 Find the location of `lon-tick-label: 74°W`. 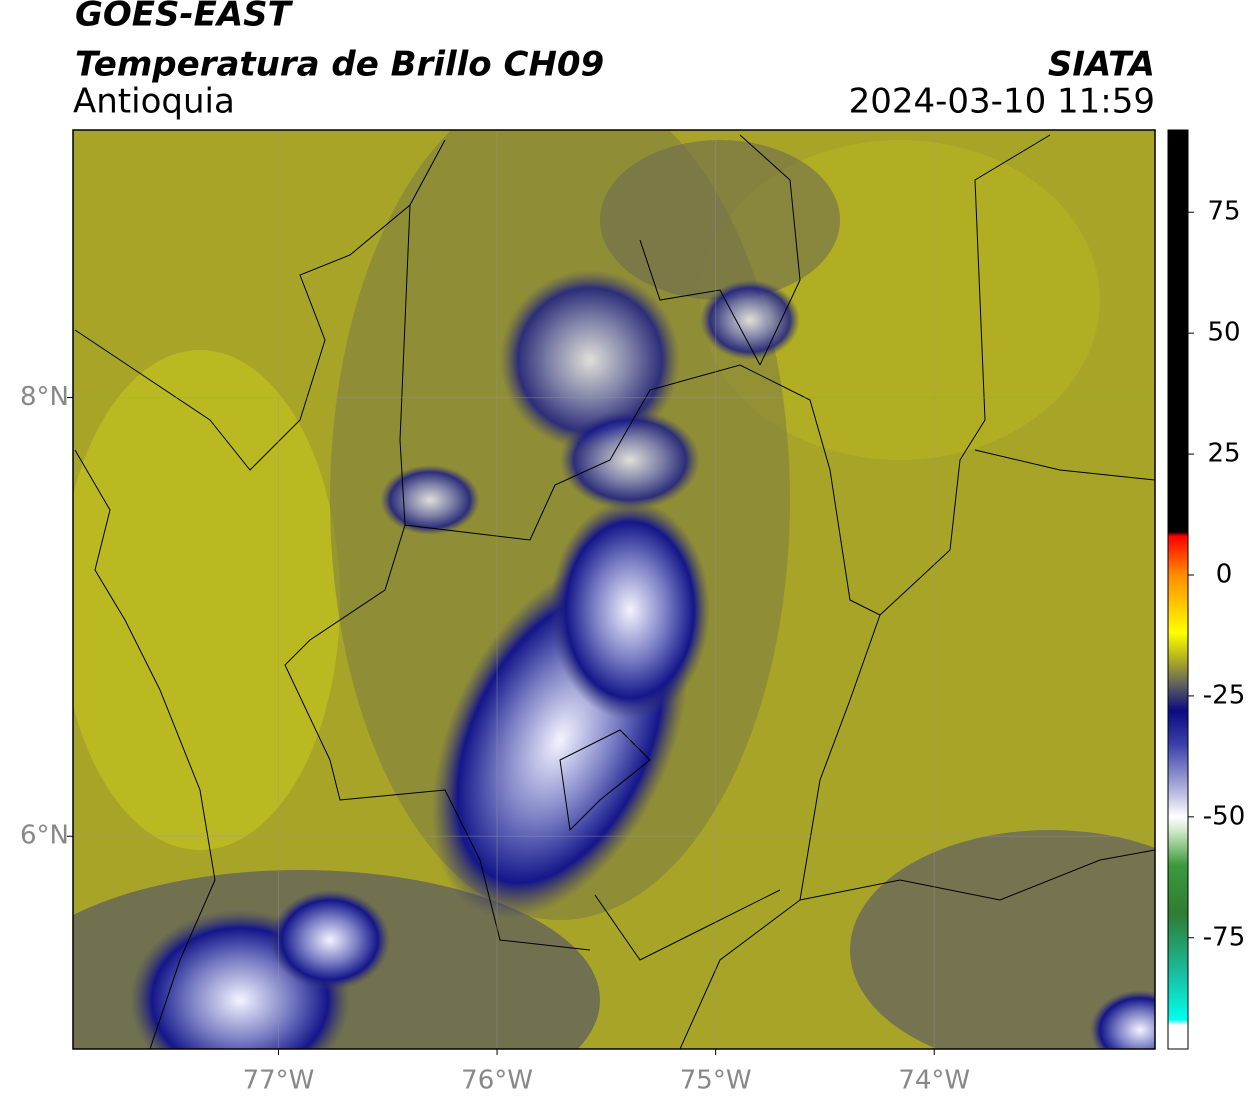

lon-tick-label: 74°W is located at coordinates (934, 1081).